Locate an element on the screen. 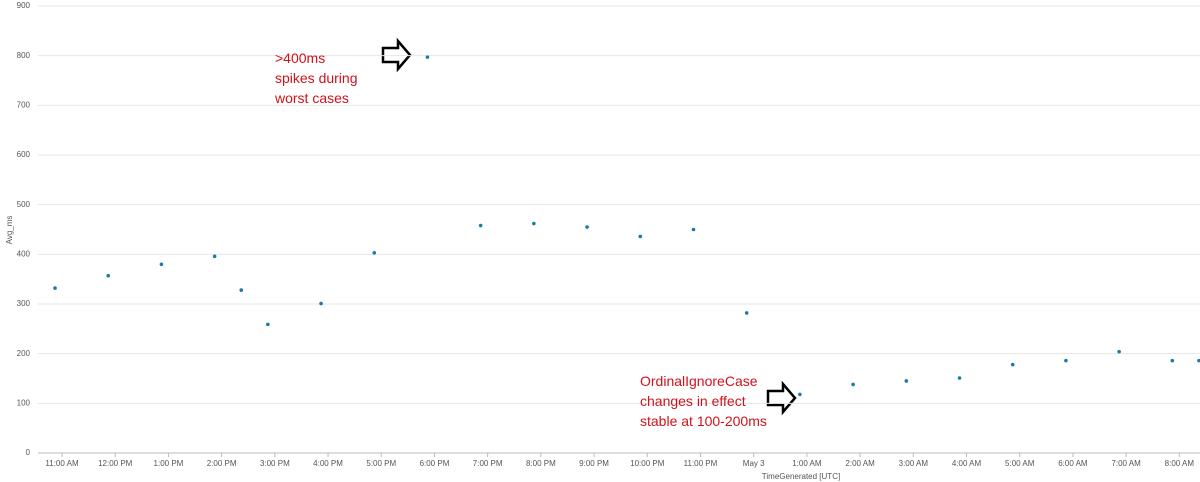 This screenshot has height=482, width=1200. x-tick-label: 6:00 AM is located at coordinates (1073, 463).